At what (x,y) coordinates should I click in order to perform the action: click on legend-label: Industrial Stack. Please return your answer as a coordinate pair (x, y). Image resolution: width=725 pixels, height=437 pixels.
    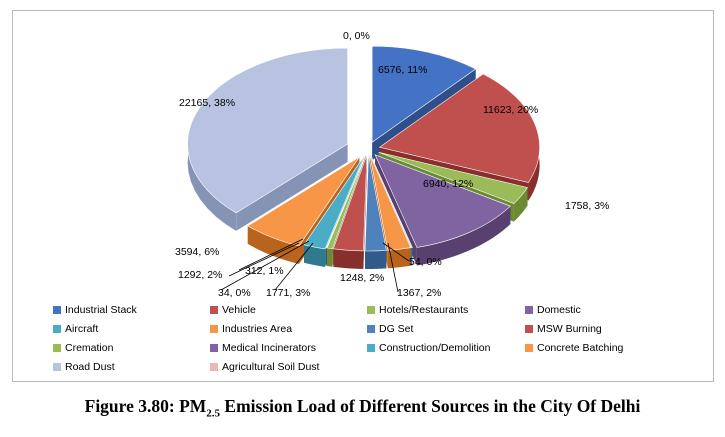
    Looking at the image, I should click on (101, 310).